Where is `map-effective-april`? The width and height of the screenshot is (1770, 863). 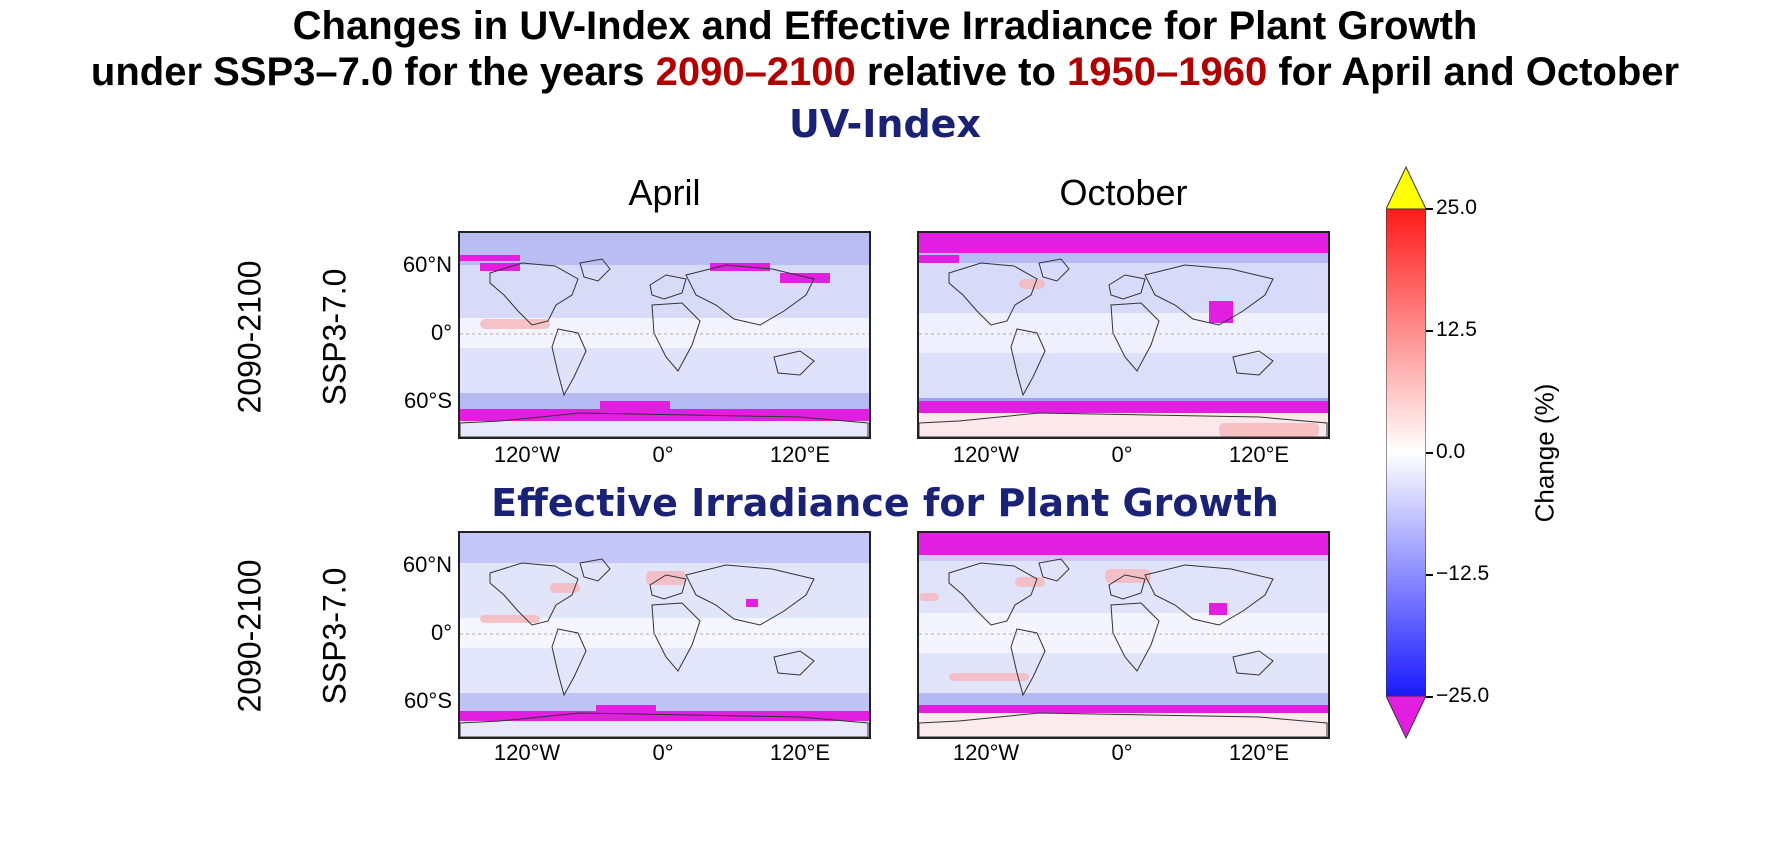 map-effective-april is located at coordinates (664, 635).